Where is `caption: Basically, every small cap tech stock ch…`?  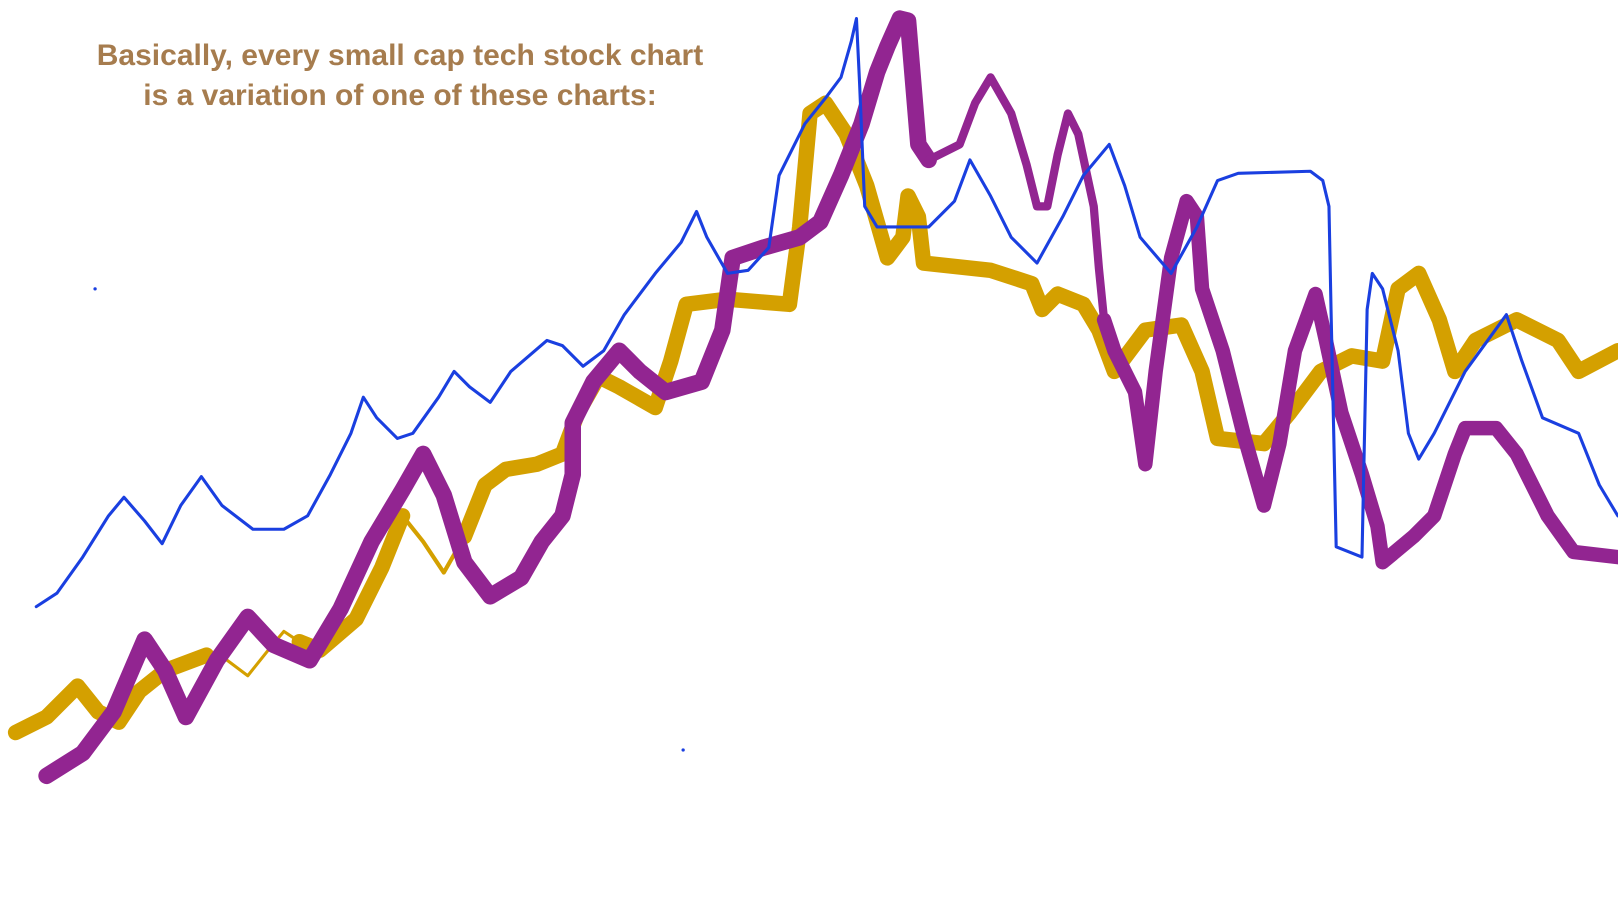 caption: Basically, every small cap tech stock ch… is located at coordinates (400, 76).